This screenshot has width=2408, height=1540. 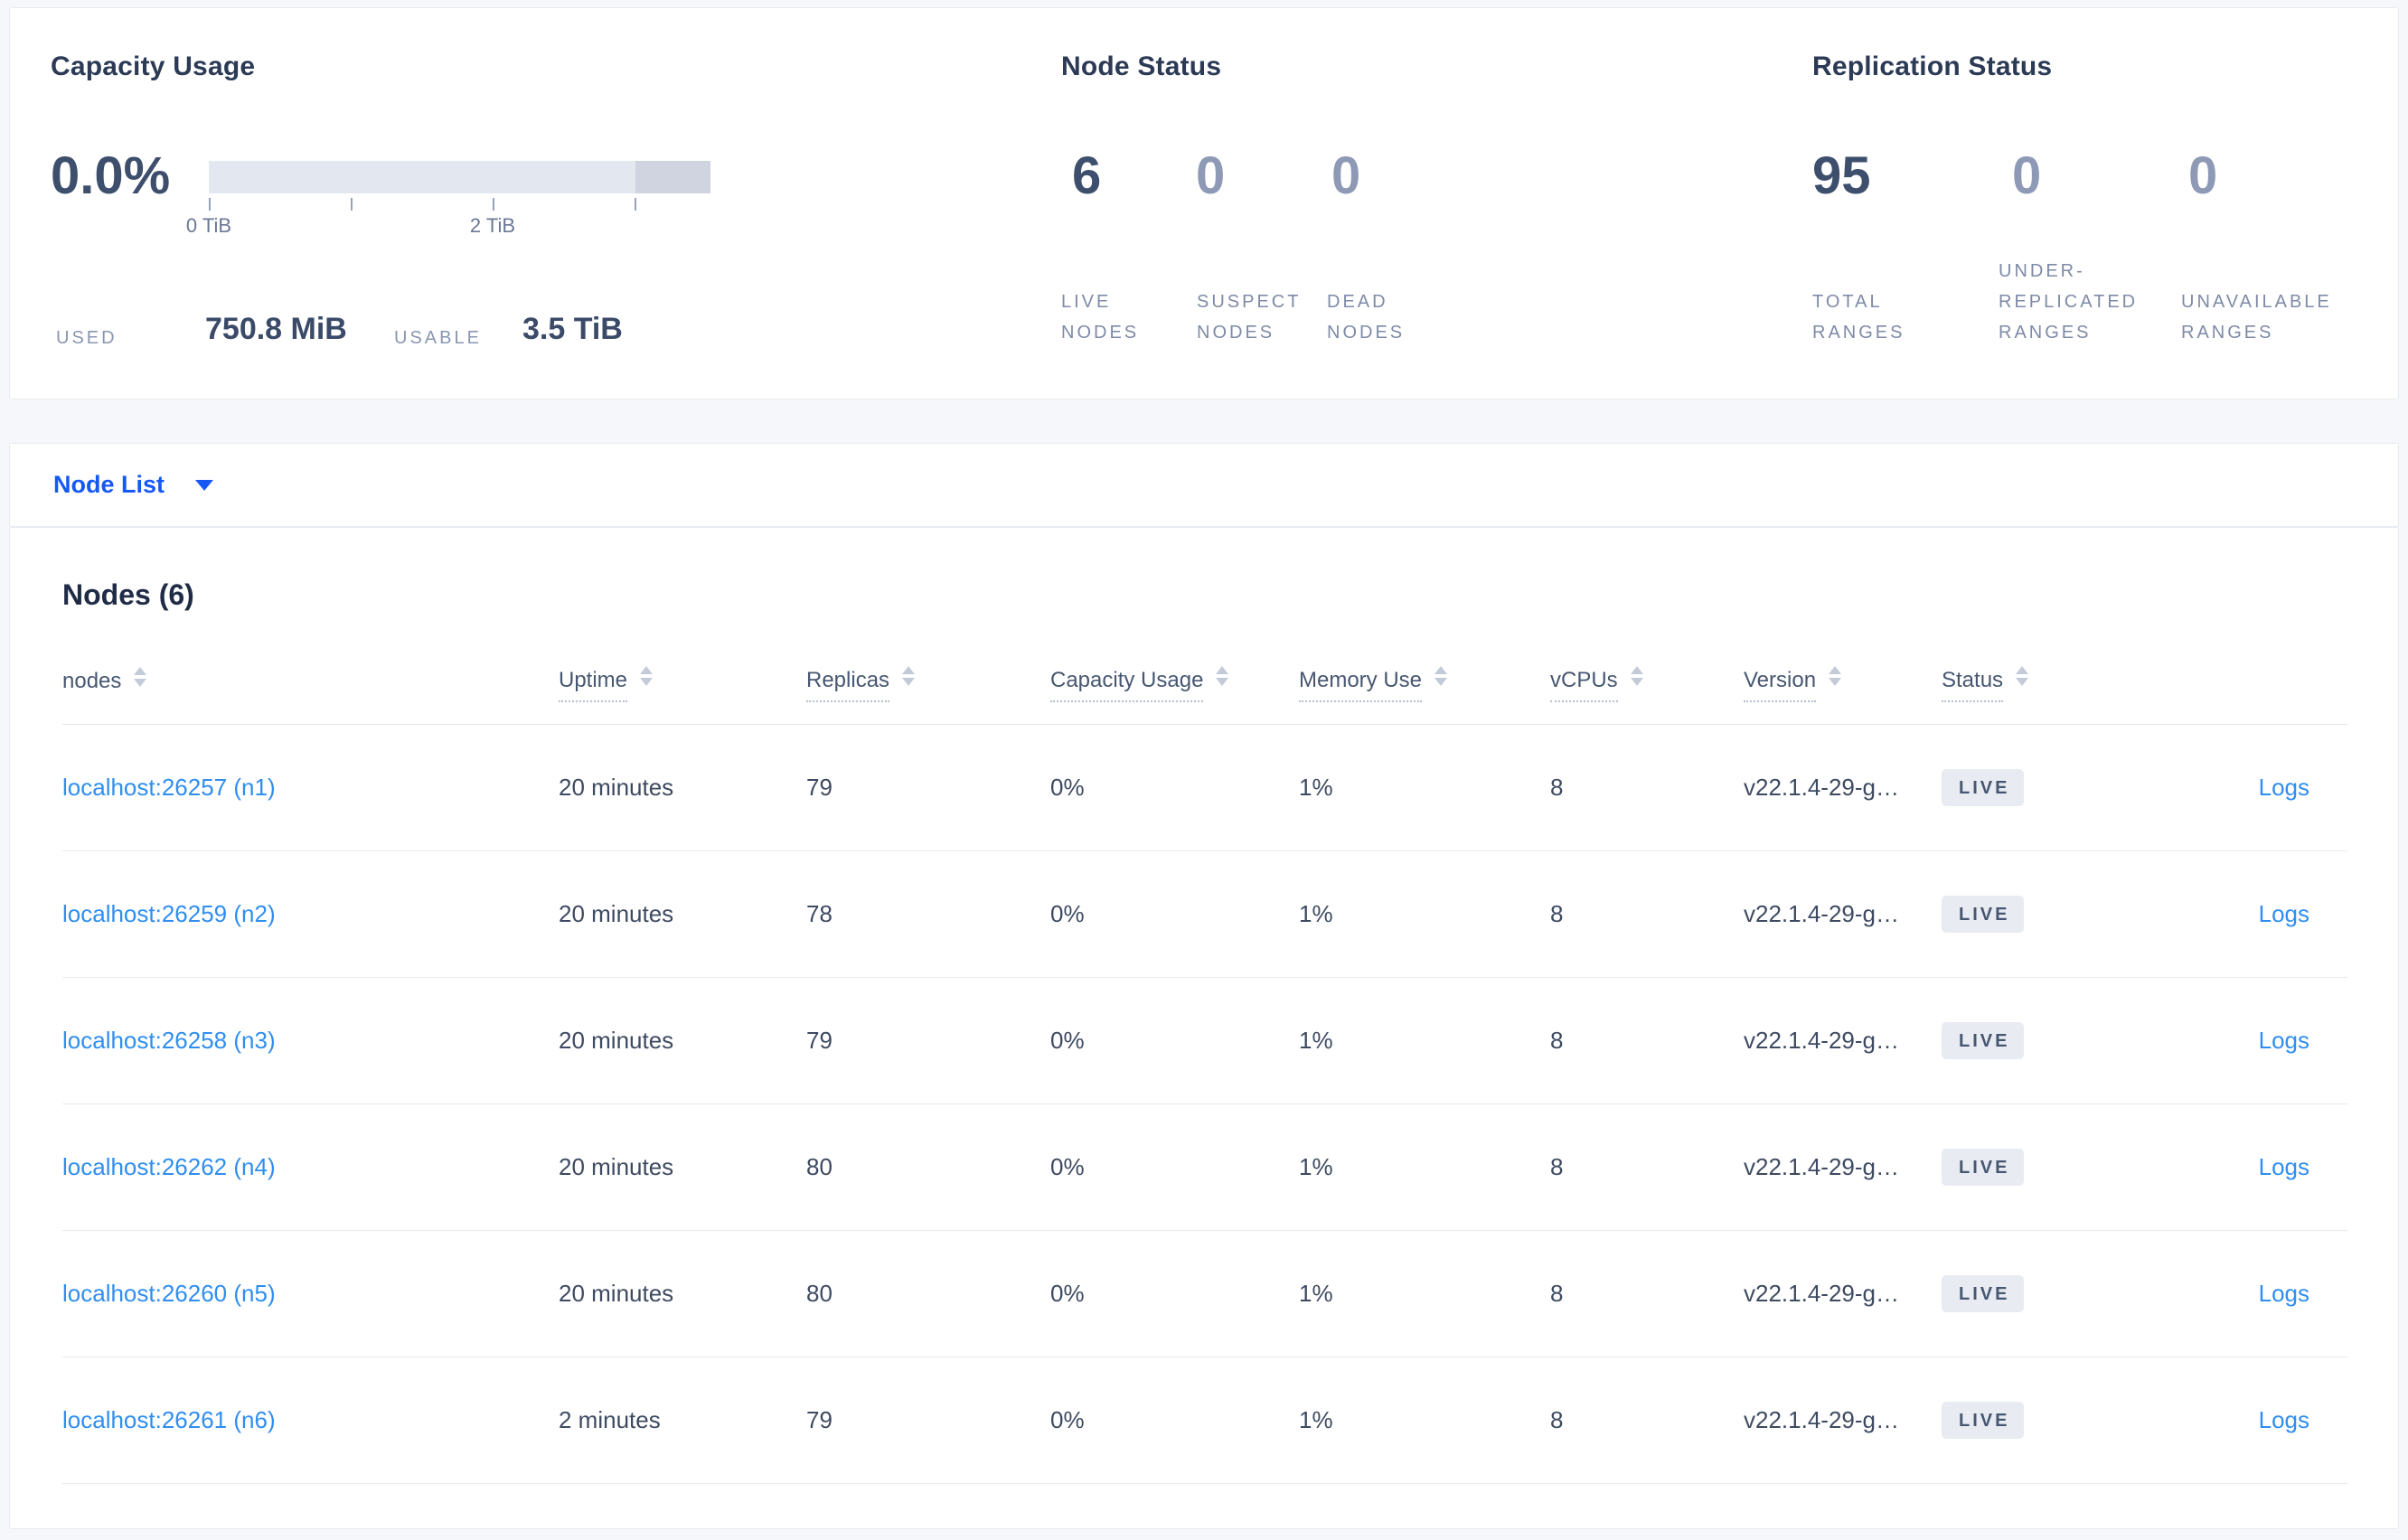 What do you see at coordinates (111, 175) in the screenshot?
I see `capacity-percent-value: 0.0%` at bounding box center [111, 175].